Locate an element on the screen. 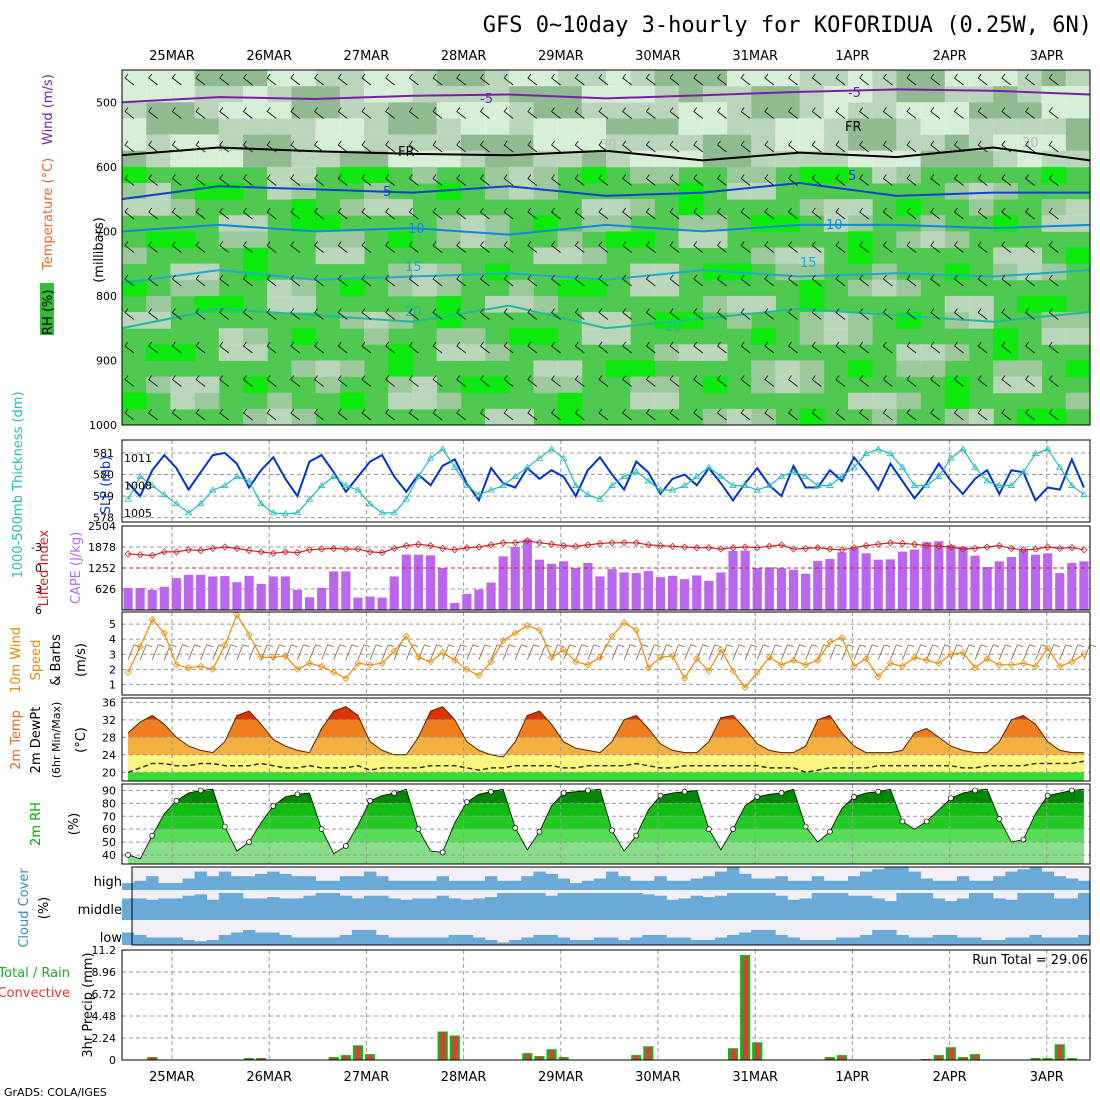 This screenshot has width=1100, height=1100. temperature-band is located at coordinates (606, 728).